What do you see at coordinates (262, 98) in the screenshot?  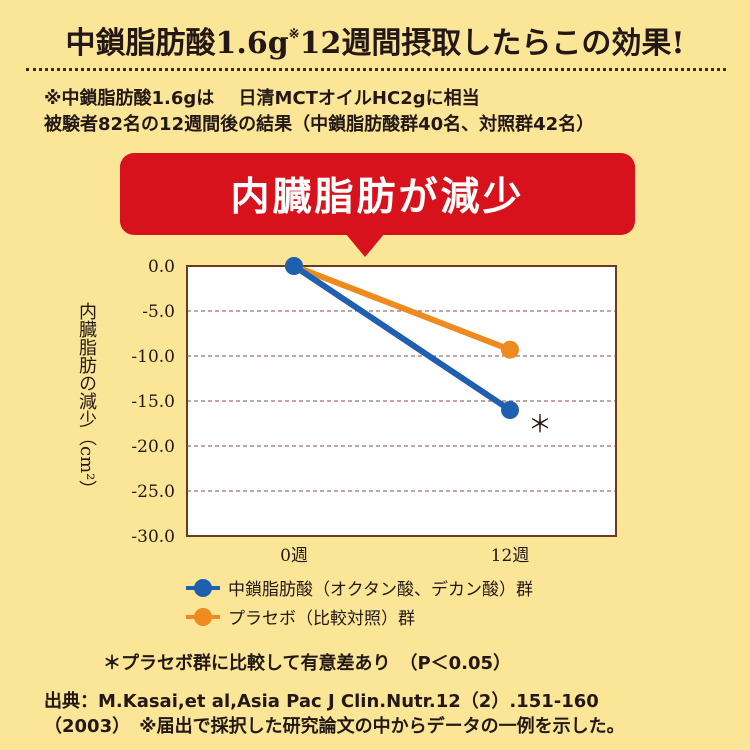 I see `note-line-1: ※中鎖脂肪酸1.6gは 日清MCTオイルHC2gに相当` at bounding box center [262, 98].